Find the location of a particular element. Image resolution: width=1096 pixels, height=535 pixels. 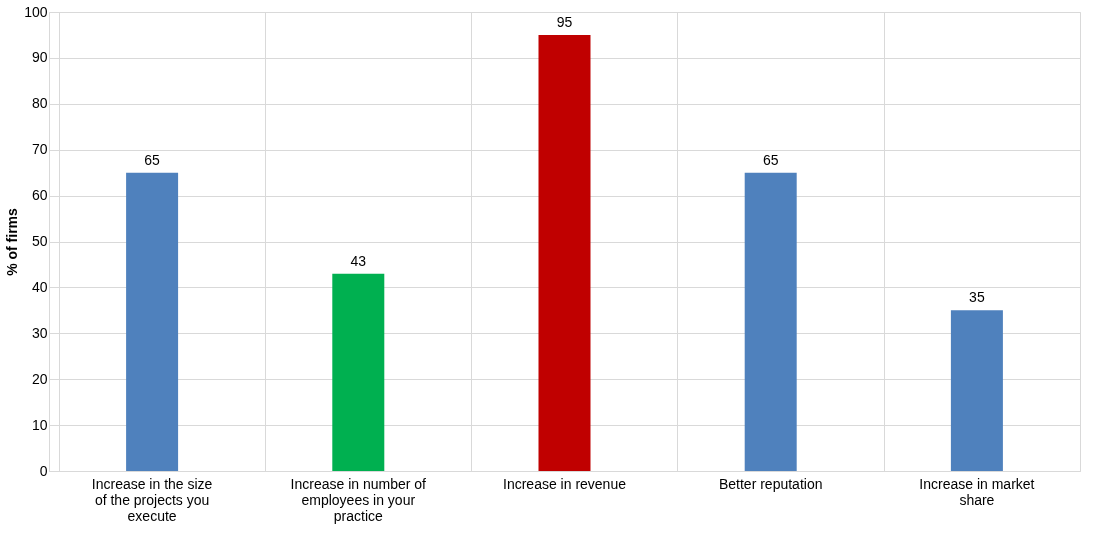

x-tick-label: Increase in market share is located at coordinates (977, 491).